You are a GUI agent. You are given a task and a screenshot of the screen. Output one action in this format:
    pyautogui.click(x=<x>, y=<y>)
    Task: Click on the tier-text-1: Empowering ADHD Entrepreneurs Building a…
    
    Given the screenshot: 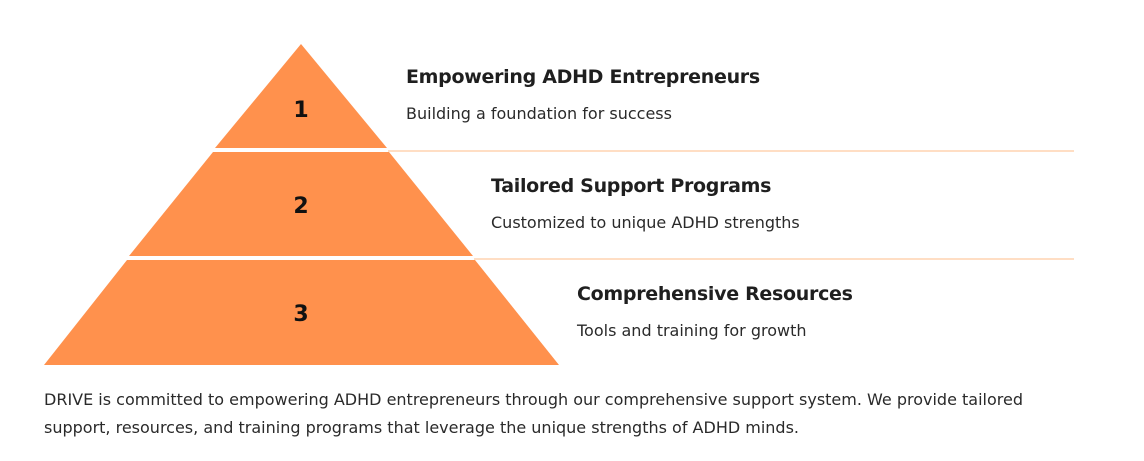 What is the action you would take?
    pyautogui.click(x=583, y=94)
    